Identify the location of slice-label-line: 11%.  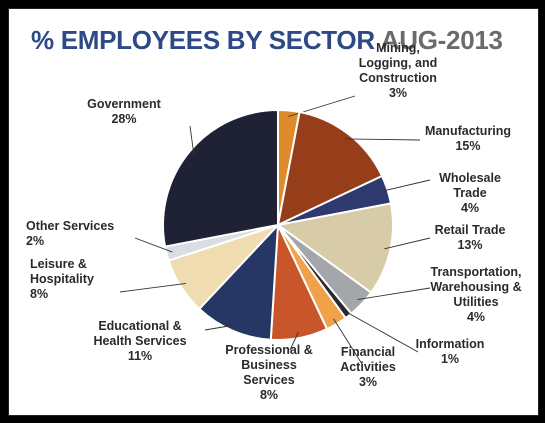
(140, 356).